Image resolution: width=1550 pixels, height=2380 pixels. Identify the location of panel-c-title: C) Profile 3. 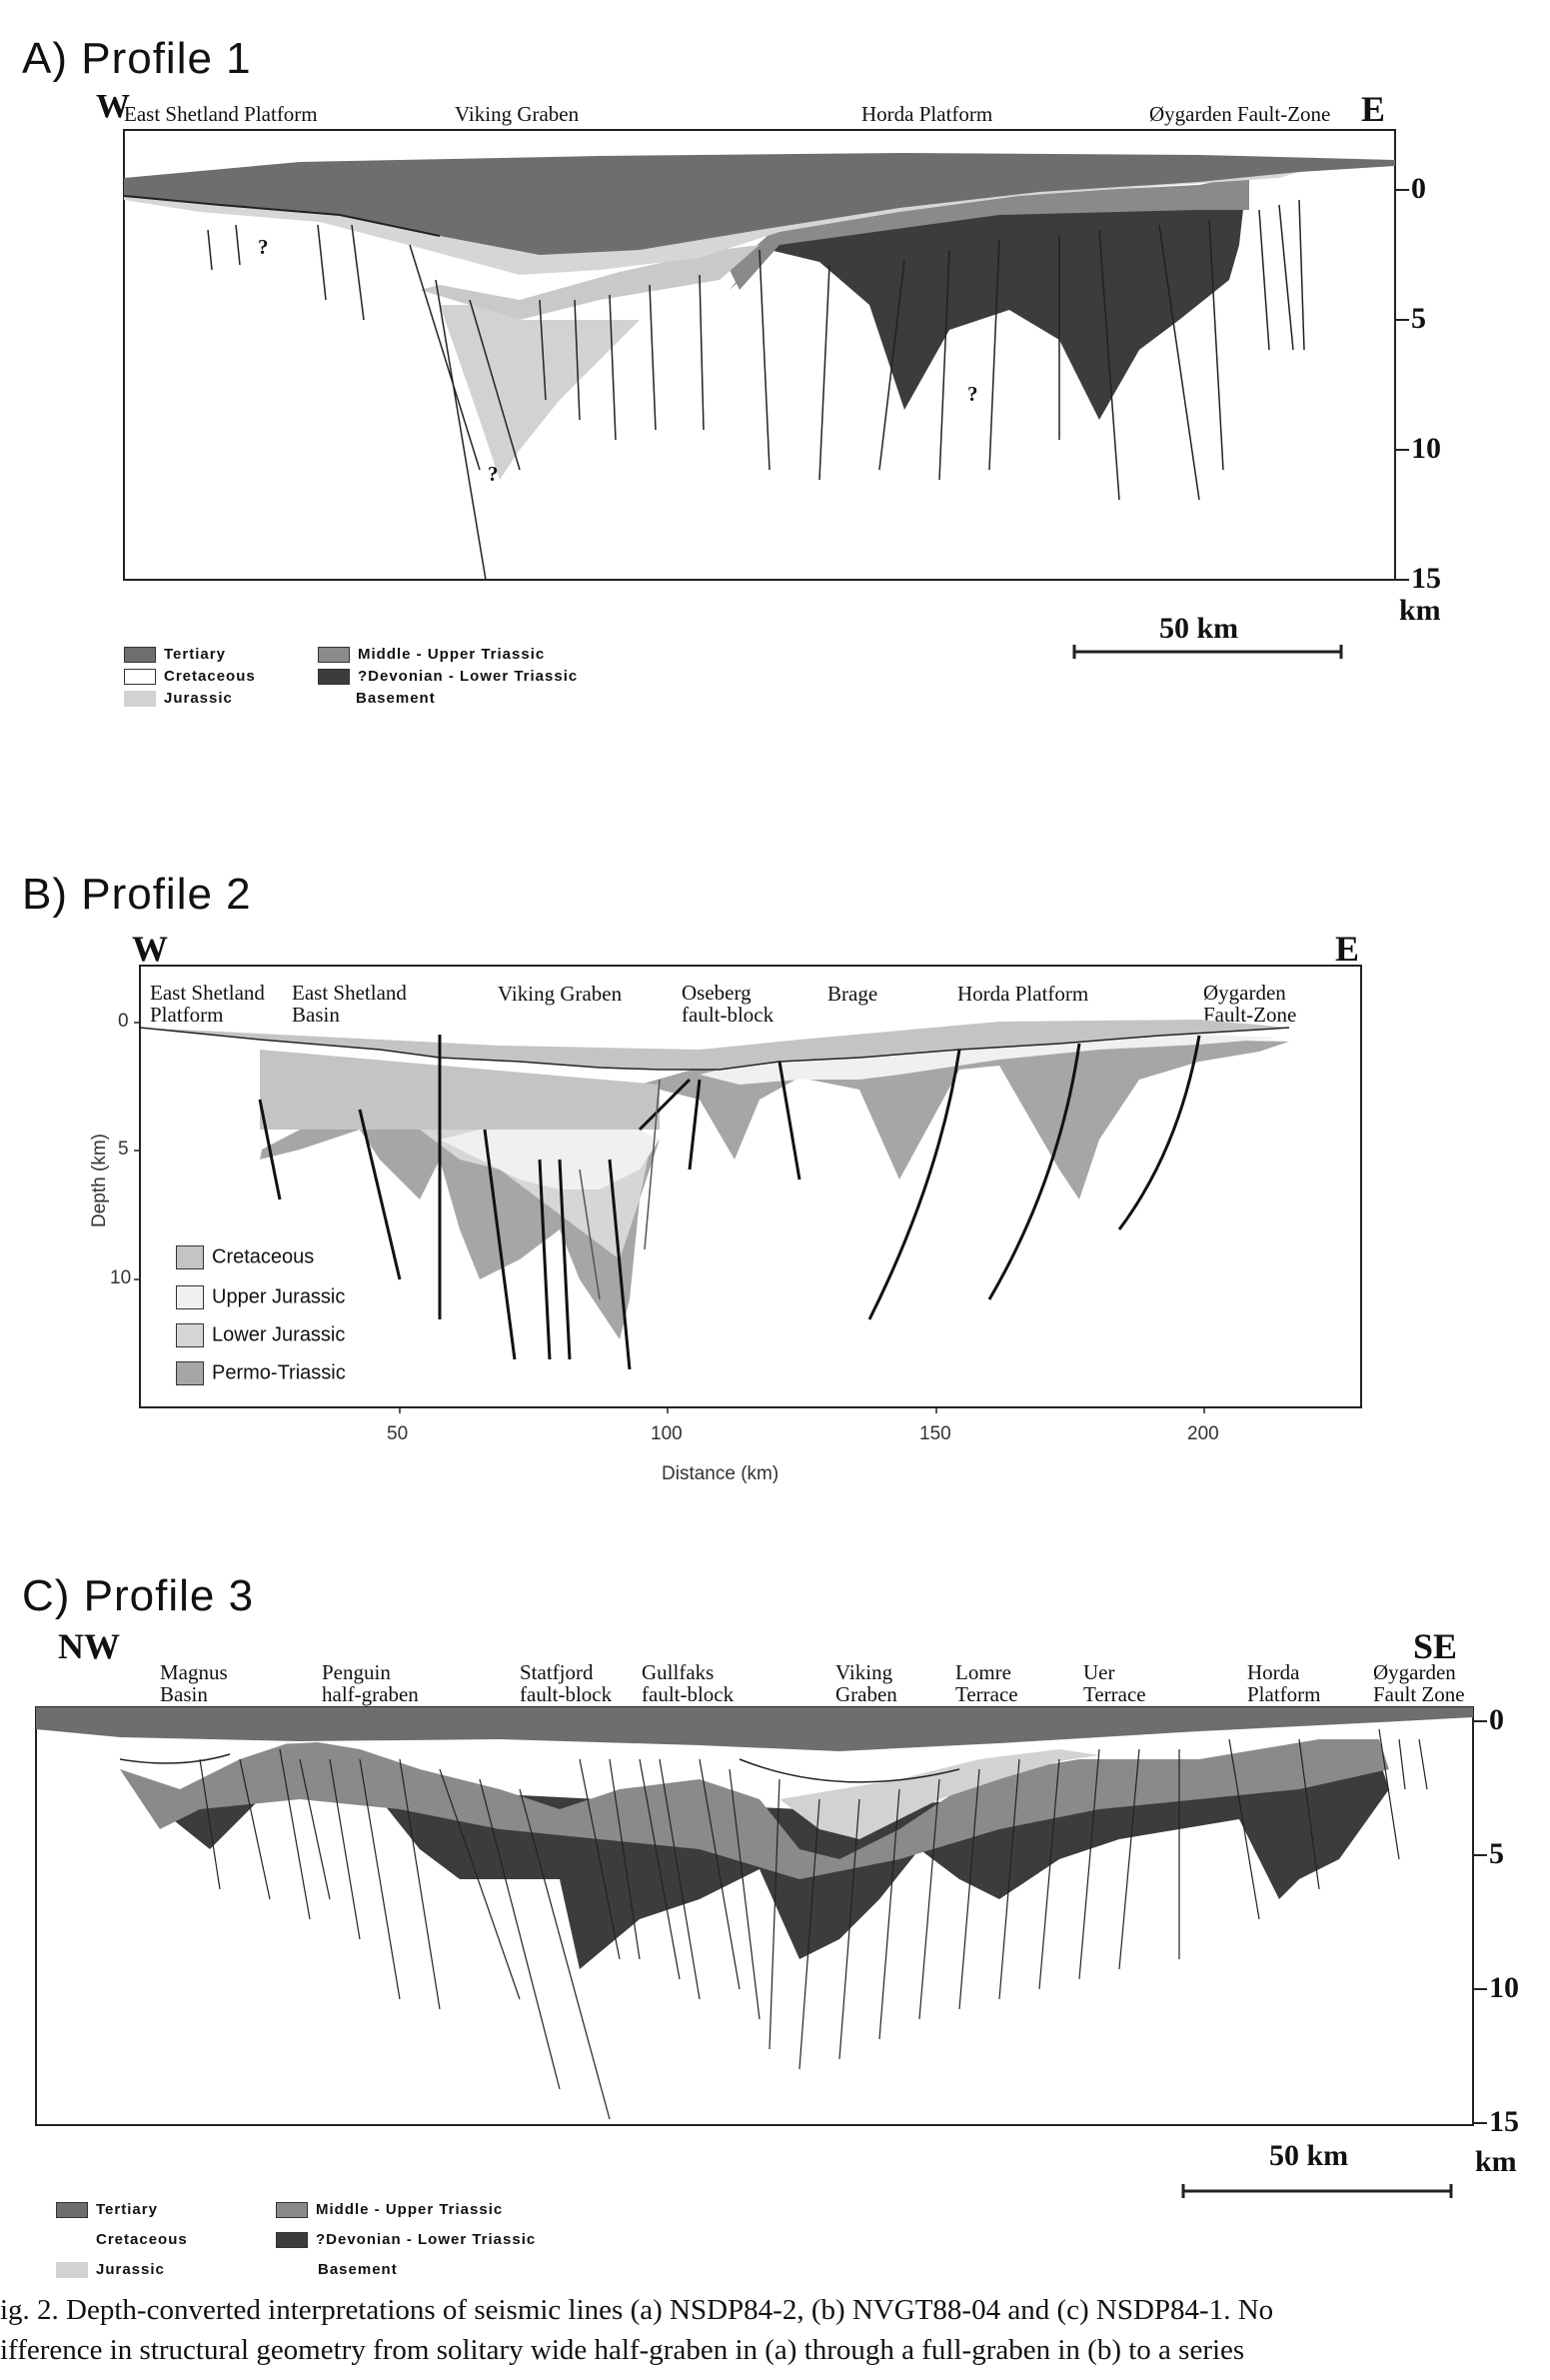
(138, 1595).